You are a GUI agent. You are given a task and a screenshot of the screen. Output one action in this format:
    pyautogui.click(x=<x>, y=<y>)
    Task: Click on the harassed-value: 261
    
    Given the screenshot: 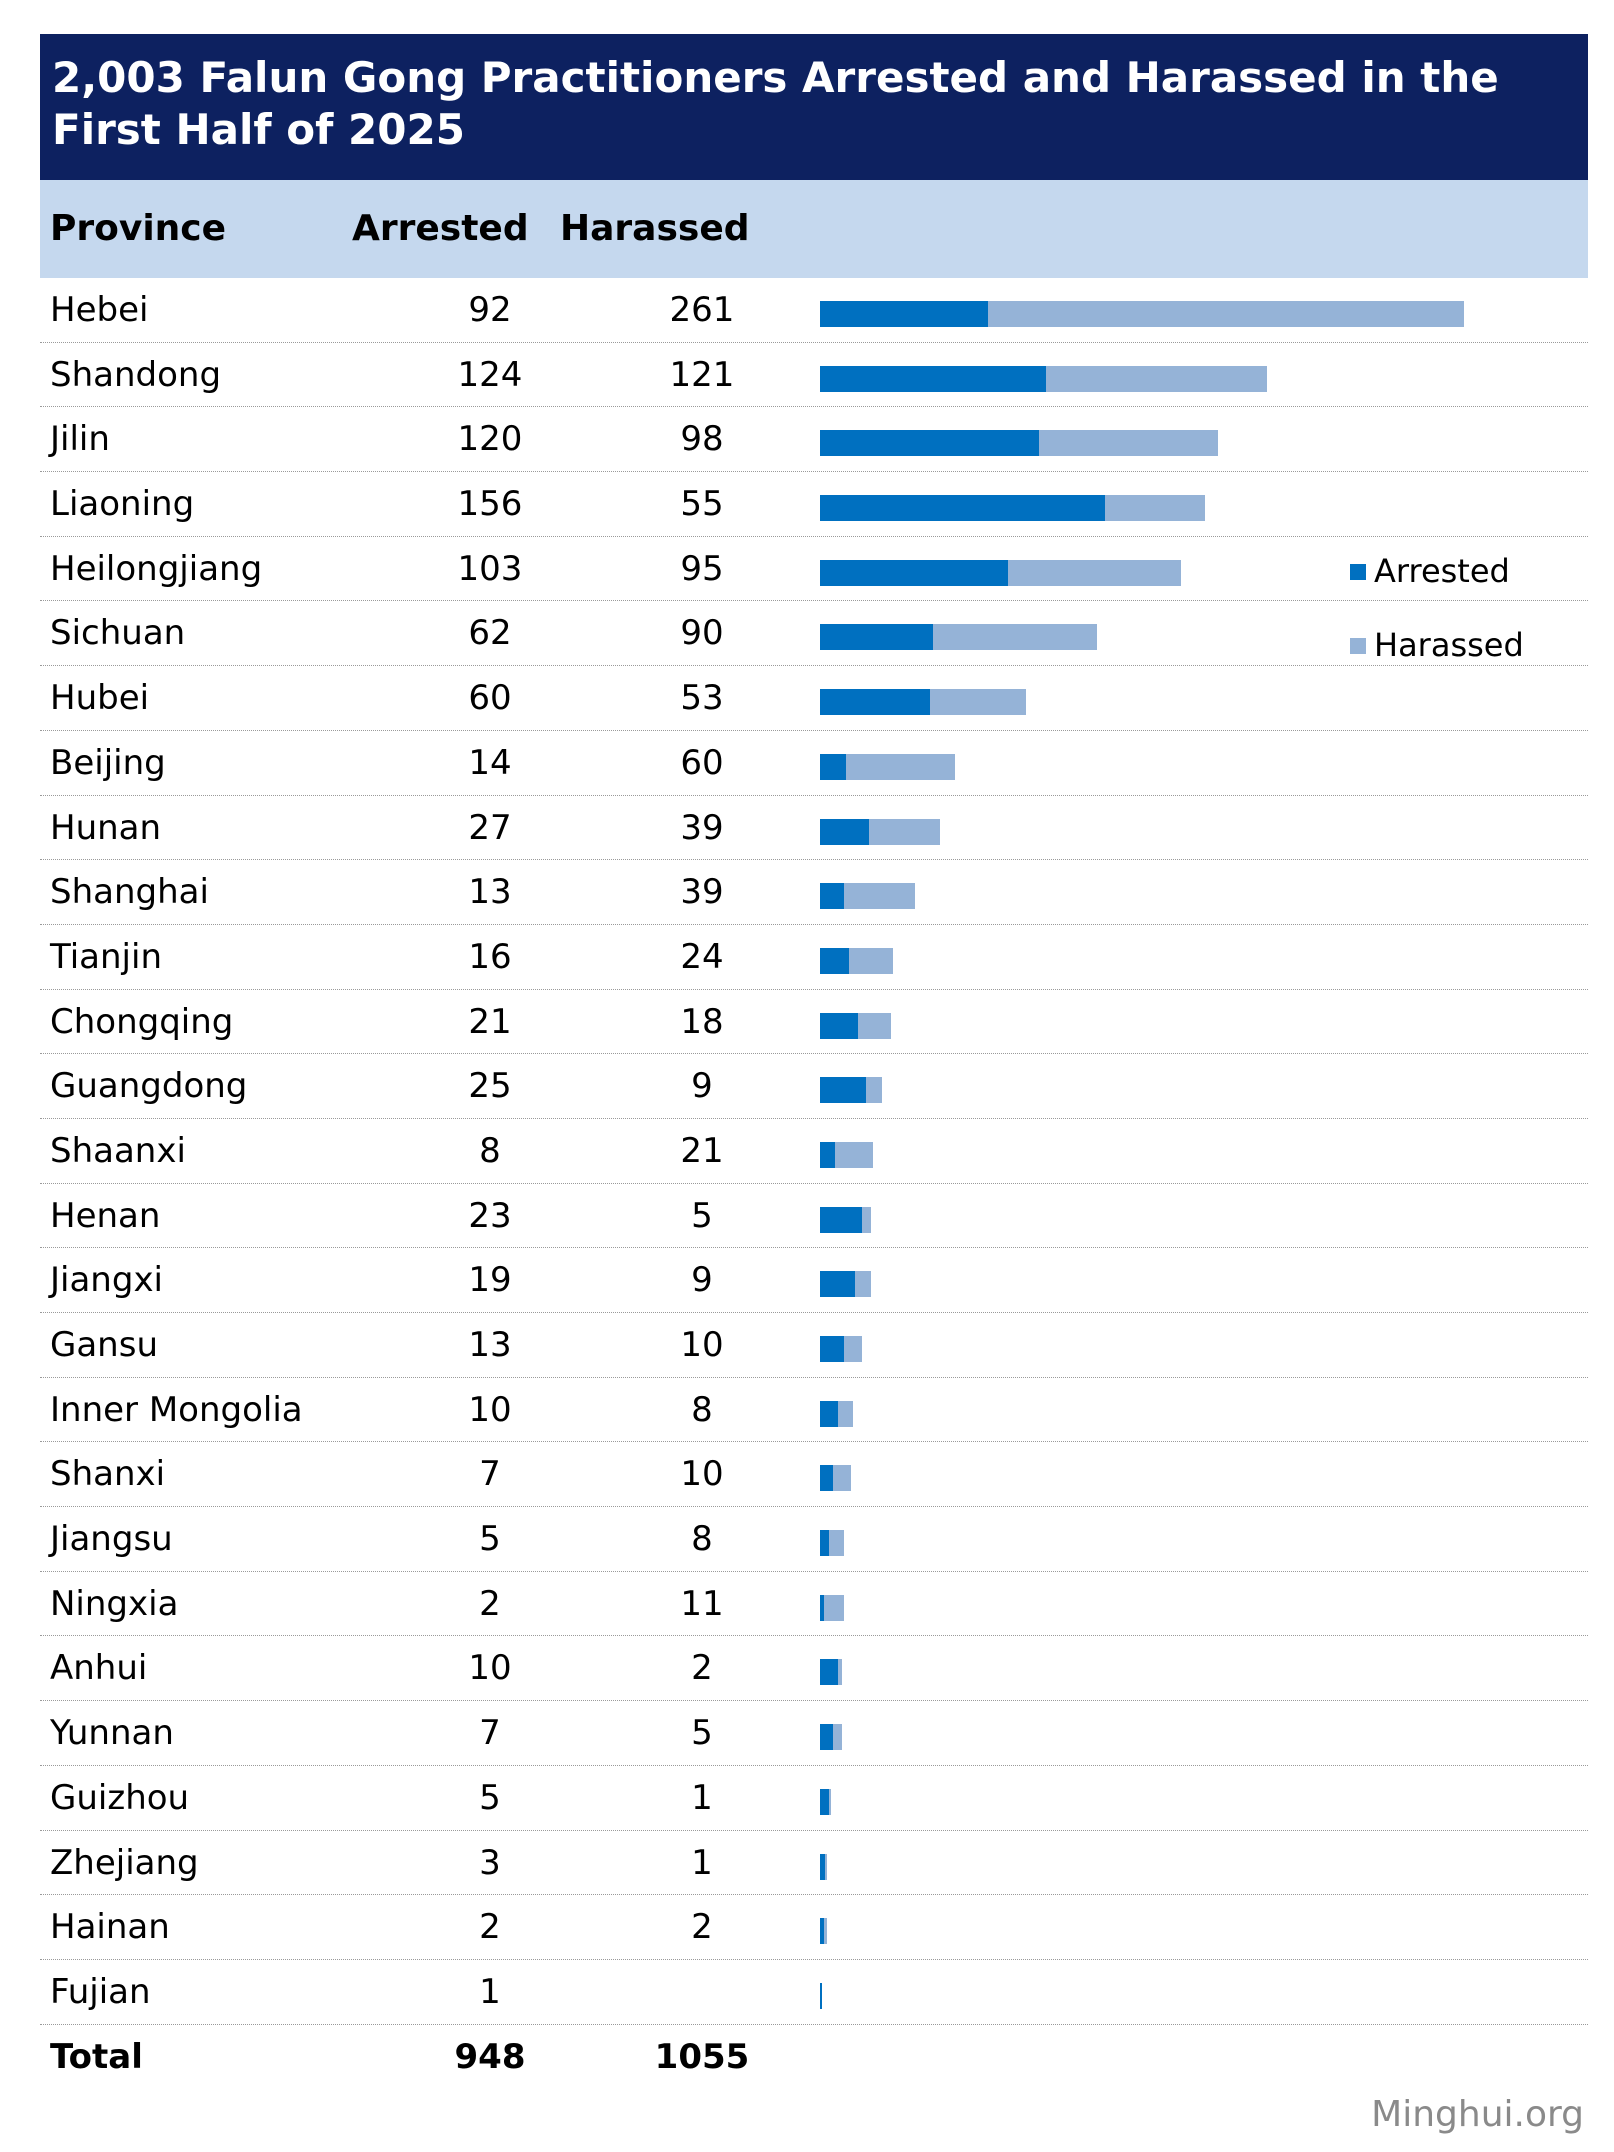 What is the action you would take?
    pyautogui.click(x=702, y=310)
    